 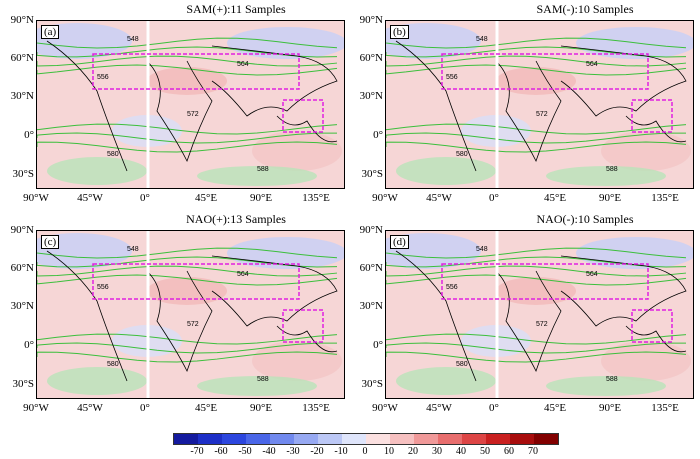 I want to click on panel-title-b: SAM(-):10 Samples, so click(x=585, y=9).